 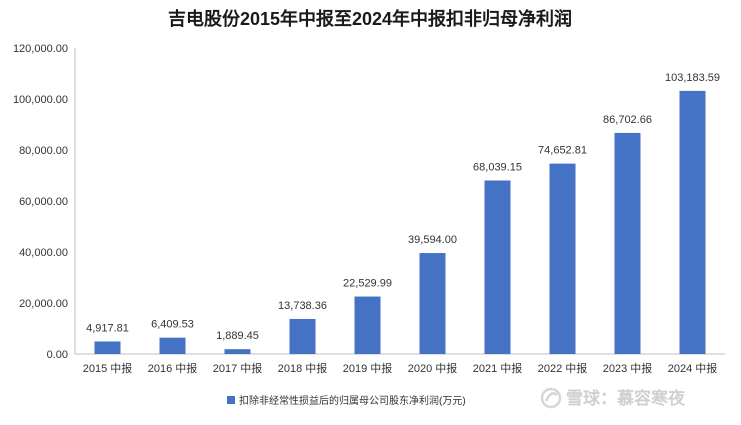 What do you see at coordinates (352, 400) in the screenshot?
I see `legend-label: 扣除非经常性损益后的归属母公司股东净利润(万元)` at bounding box center [352, 400].